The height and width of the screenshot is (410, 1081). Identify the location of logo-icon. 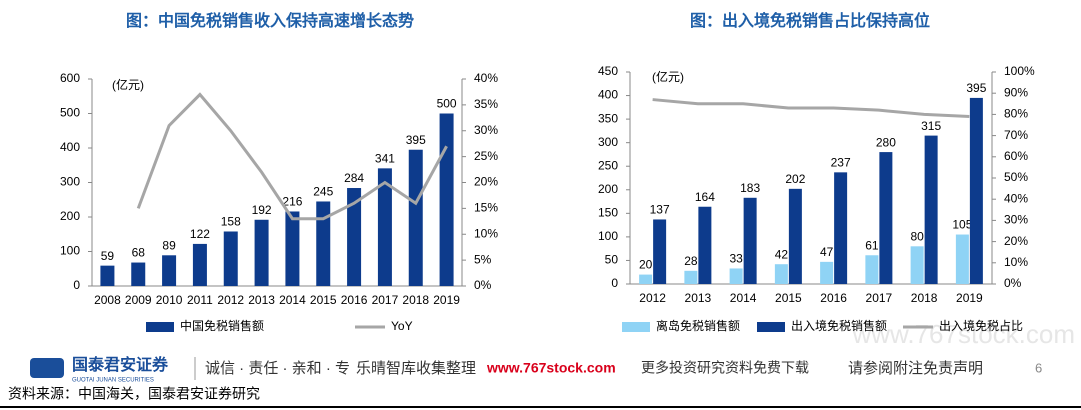
(47, 368).